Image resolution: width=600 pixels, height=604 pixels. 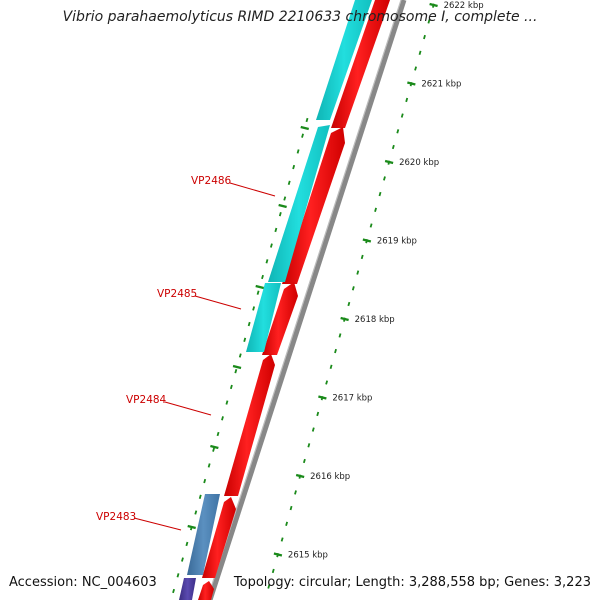 I want to click on gene-feature-vp2486, so click(x=313, y=205).